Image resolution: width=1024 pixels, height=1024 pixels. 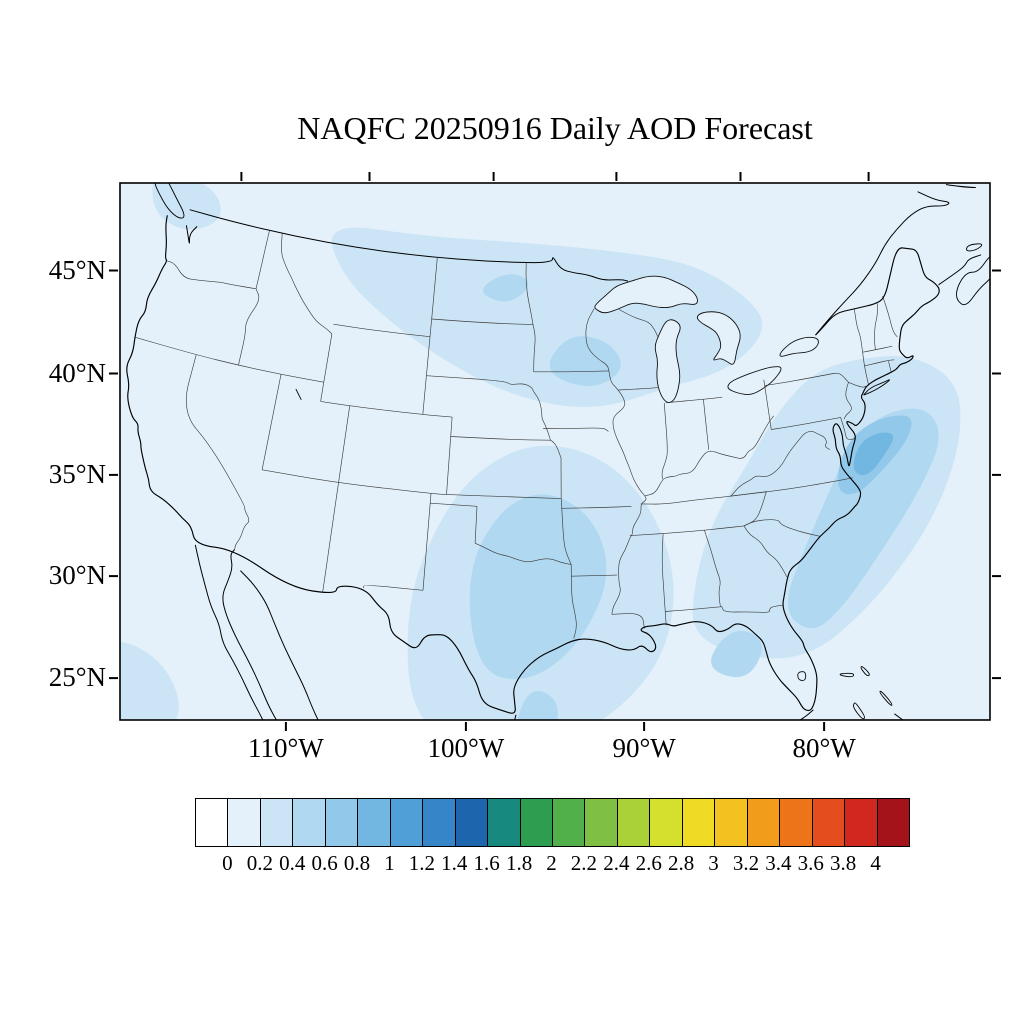 I want to click on lon-tick-label: 110°W, so click(x=286, y=748).